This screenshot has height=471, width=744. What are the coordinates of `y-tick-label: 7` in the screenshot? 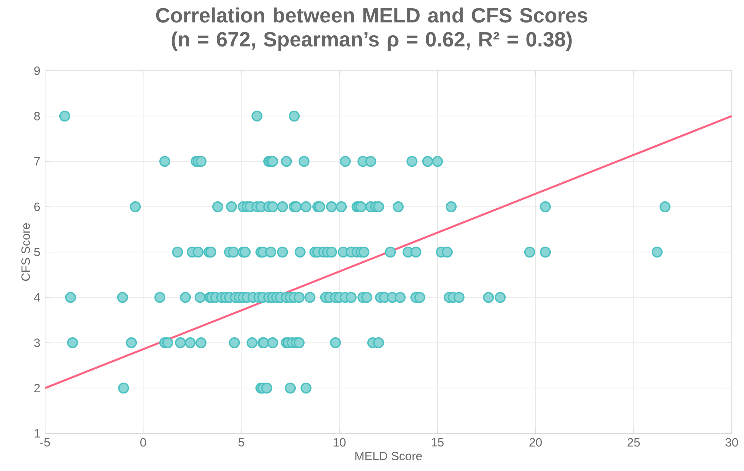 It's located at (37, 162).